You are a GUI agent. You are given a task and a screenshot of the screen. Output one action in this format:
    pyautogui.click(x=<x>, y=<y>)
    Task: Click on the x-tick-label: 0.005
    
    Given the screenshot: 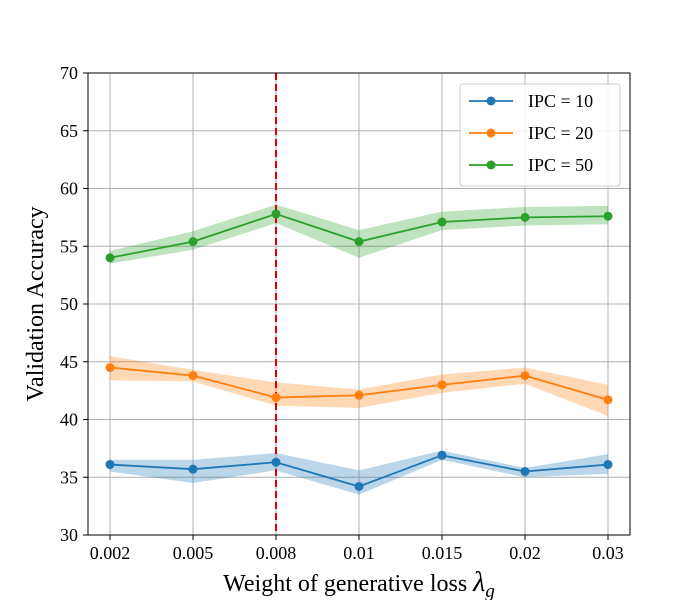 What is the action you would take?
    pyautogui.click(x=193, y=553)
    